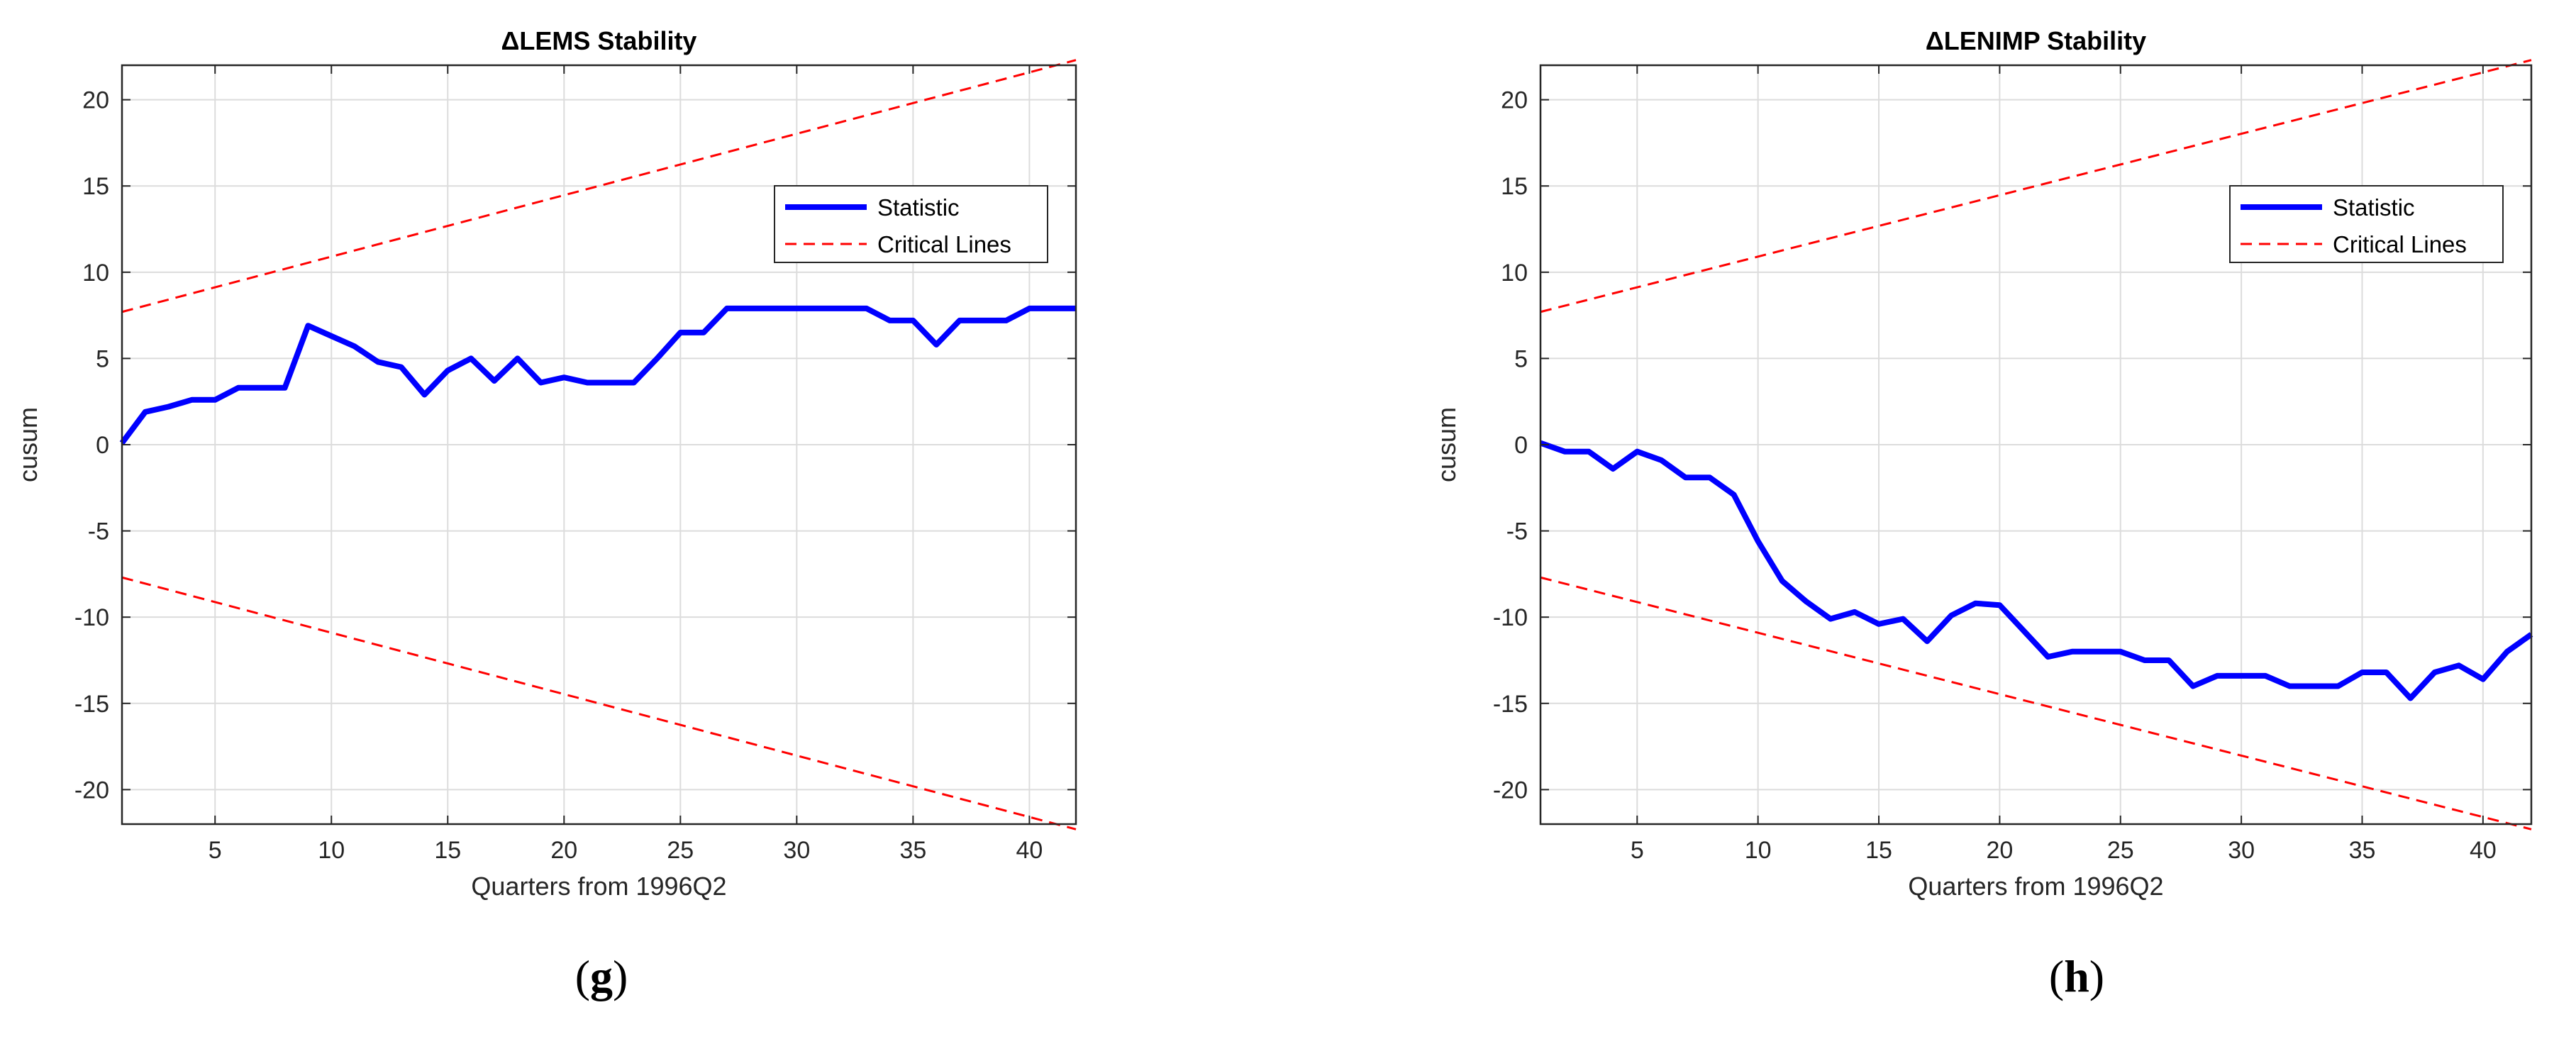 This screenshot has width=2576, height=1039. I want to click on legend-label: Critical Lines, so click(944, 244).